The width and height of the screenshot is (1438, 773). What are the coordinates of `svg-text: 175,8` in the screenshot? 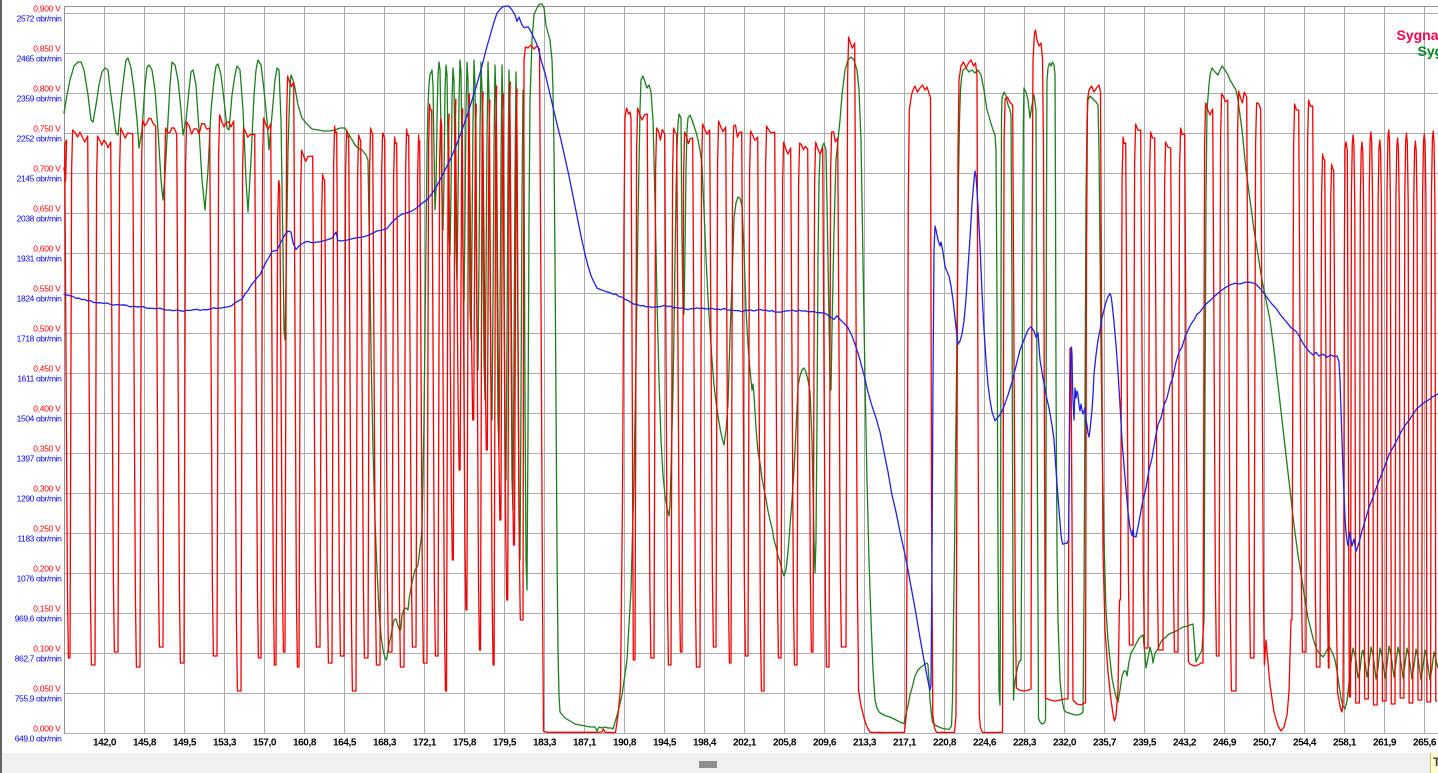 It's located at (465, 743).